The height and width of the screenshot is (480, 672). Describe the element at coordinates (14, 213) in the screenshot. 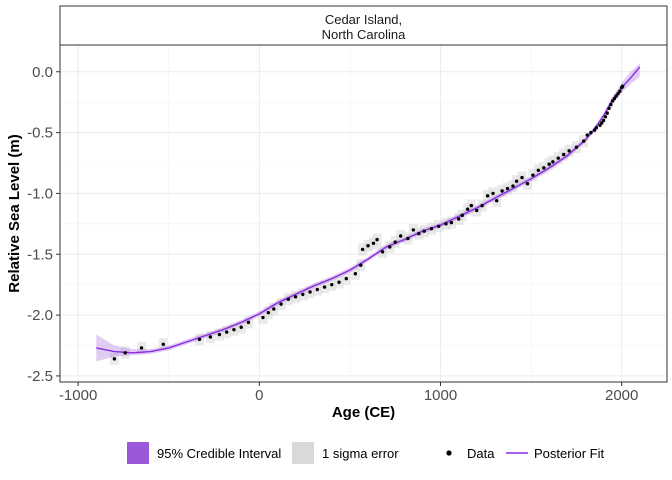

I see `y-axis-title: Relative Sea Level (m)` at that location.